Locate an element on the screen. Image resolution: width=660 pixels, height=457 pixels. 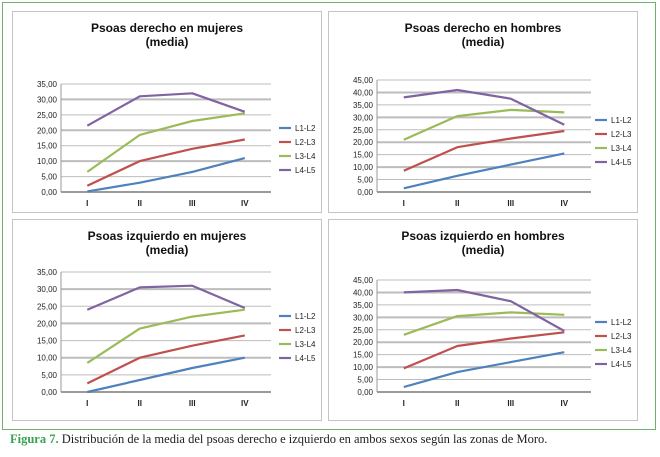
chart-title: Psoas izquierdo en hombres is located at coordinates (483, 236).